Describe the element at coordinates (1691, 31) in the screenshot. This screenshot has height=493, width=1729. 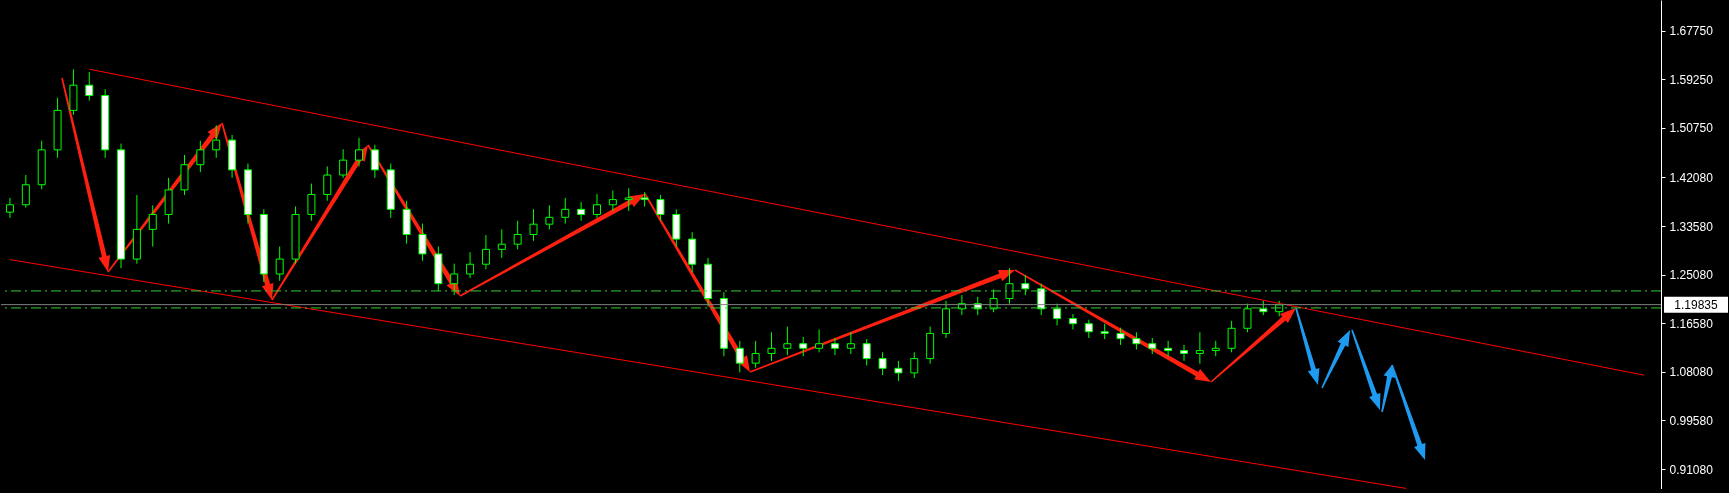
I see `y-tick-label: 1.67750` at that location.